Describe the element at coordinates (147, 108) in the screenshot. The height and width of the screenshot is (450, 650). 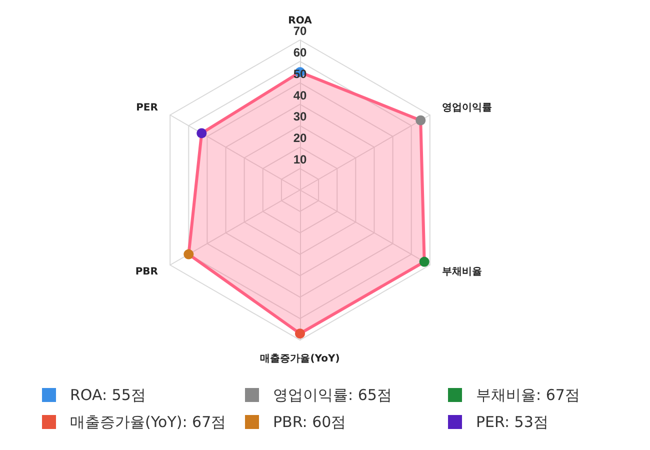
I see `spoke-label: PER` at that location.